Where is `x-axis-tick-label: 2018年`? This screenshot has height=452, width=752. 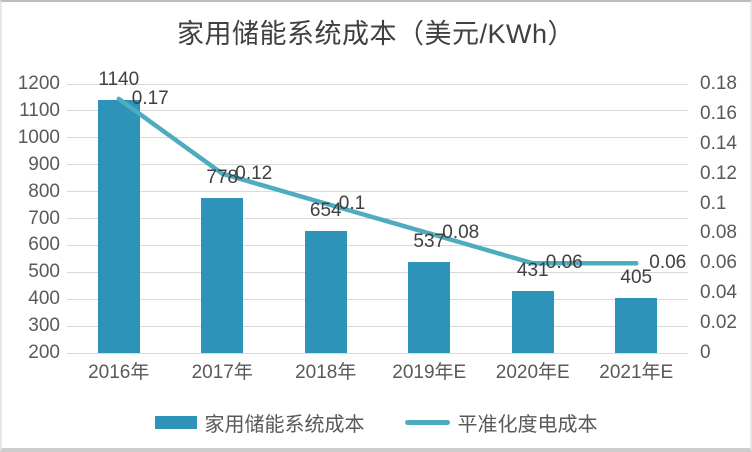 x-axis-tick-label: 2018年 is located at coordinates (326, 372).